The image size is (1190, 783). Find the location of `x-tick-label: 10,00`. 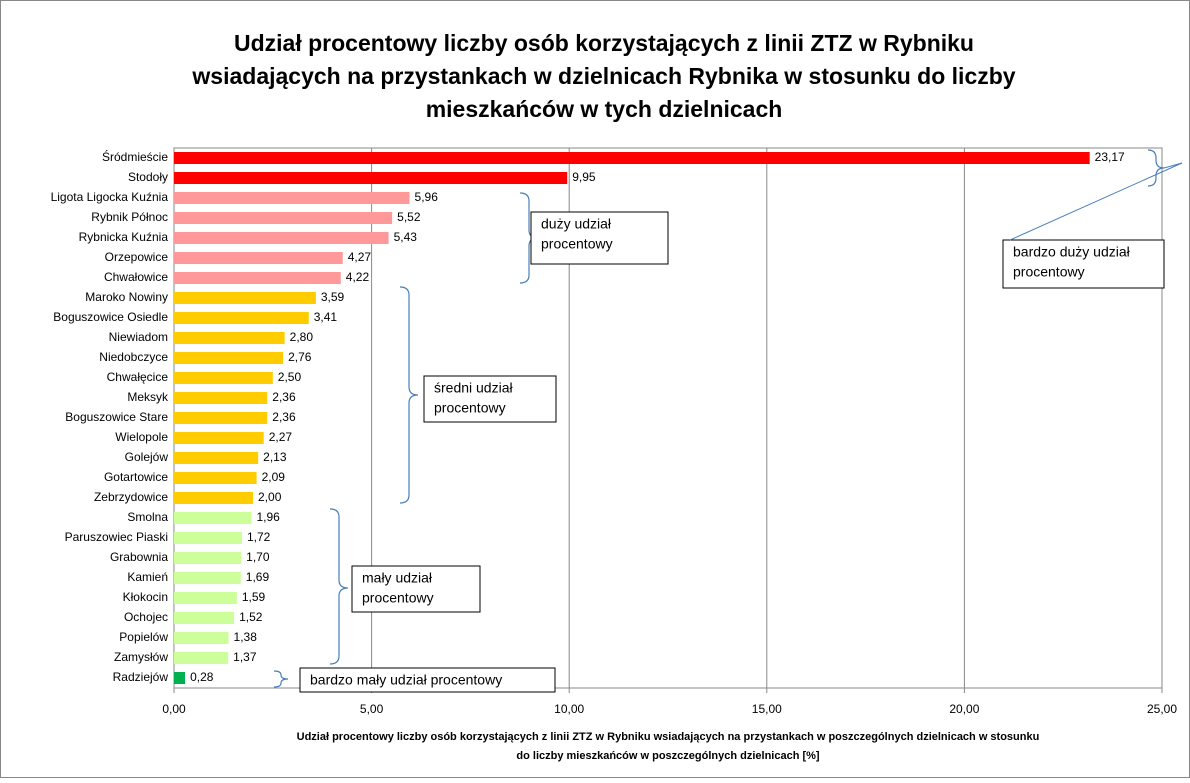

x-tick-label: 10,00 is located at coordinates (569, 709).